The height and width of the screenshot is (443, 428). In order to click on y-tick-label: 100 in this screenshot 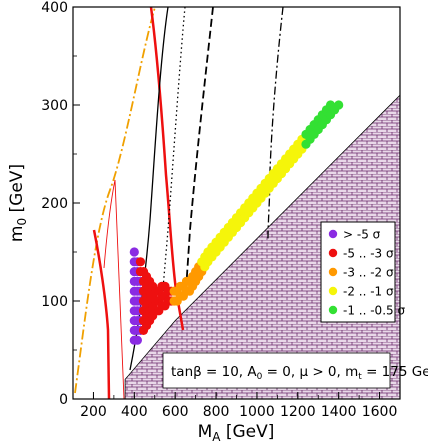, I will do `click(54, 302)`.